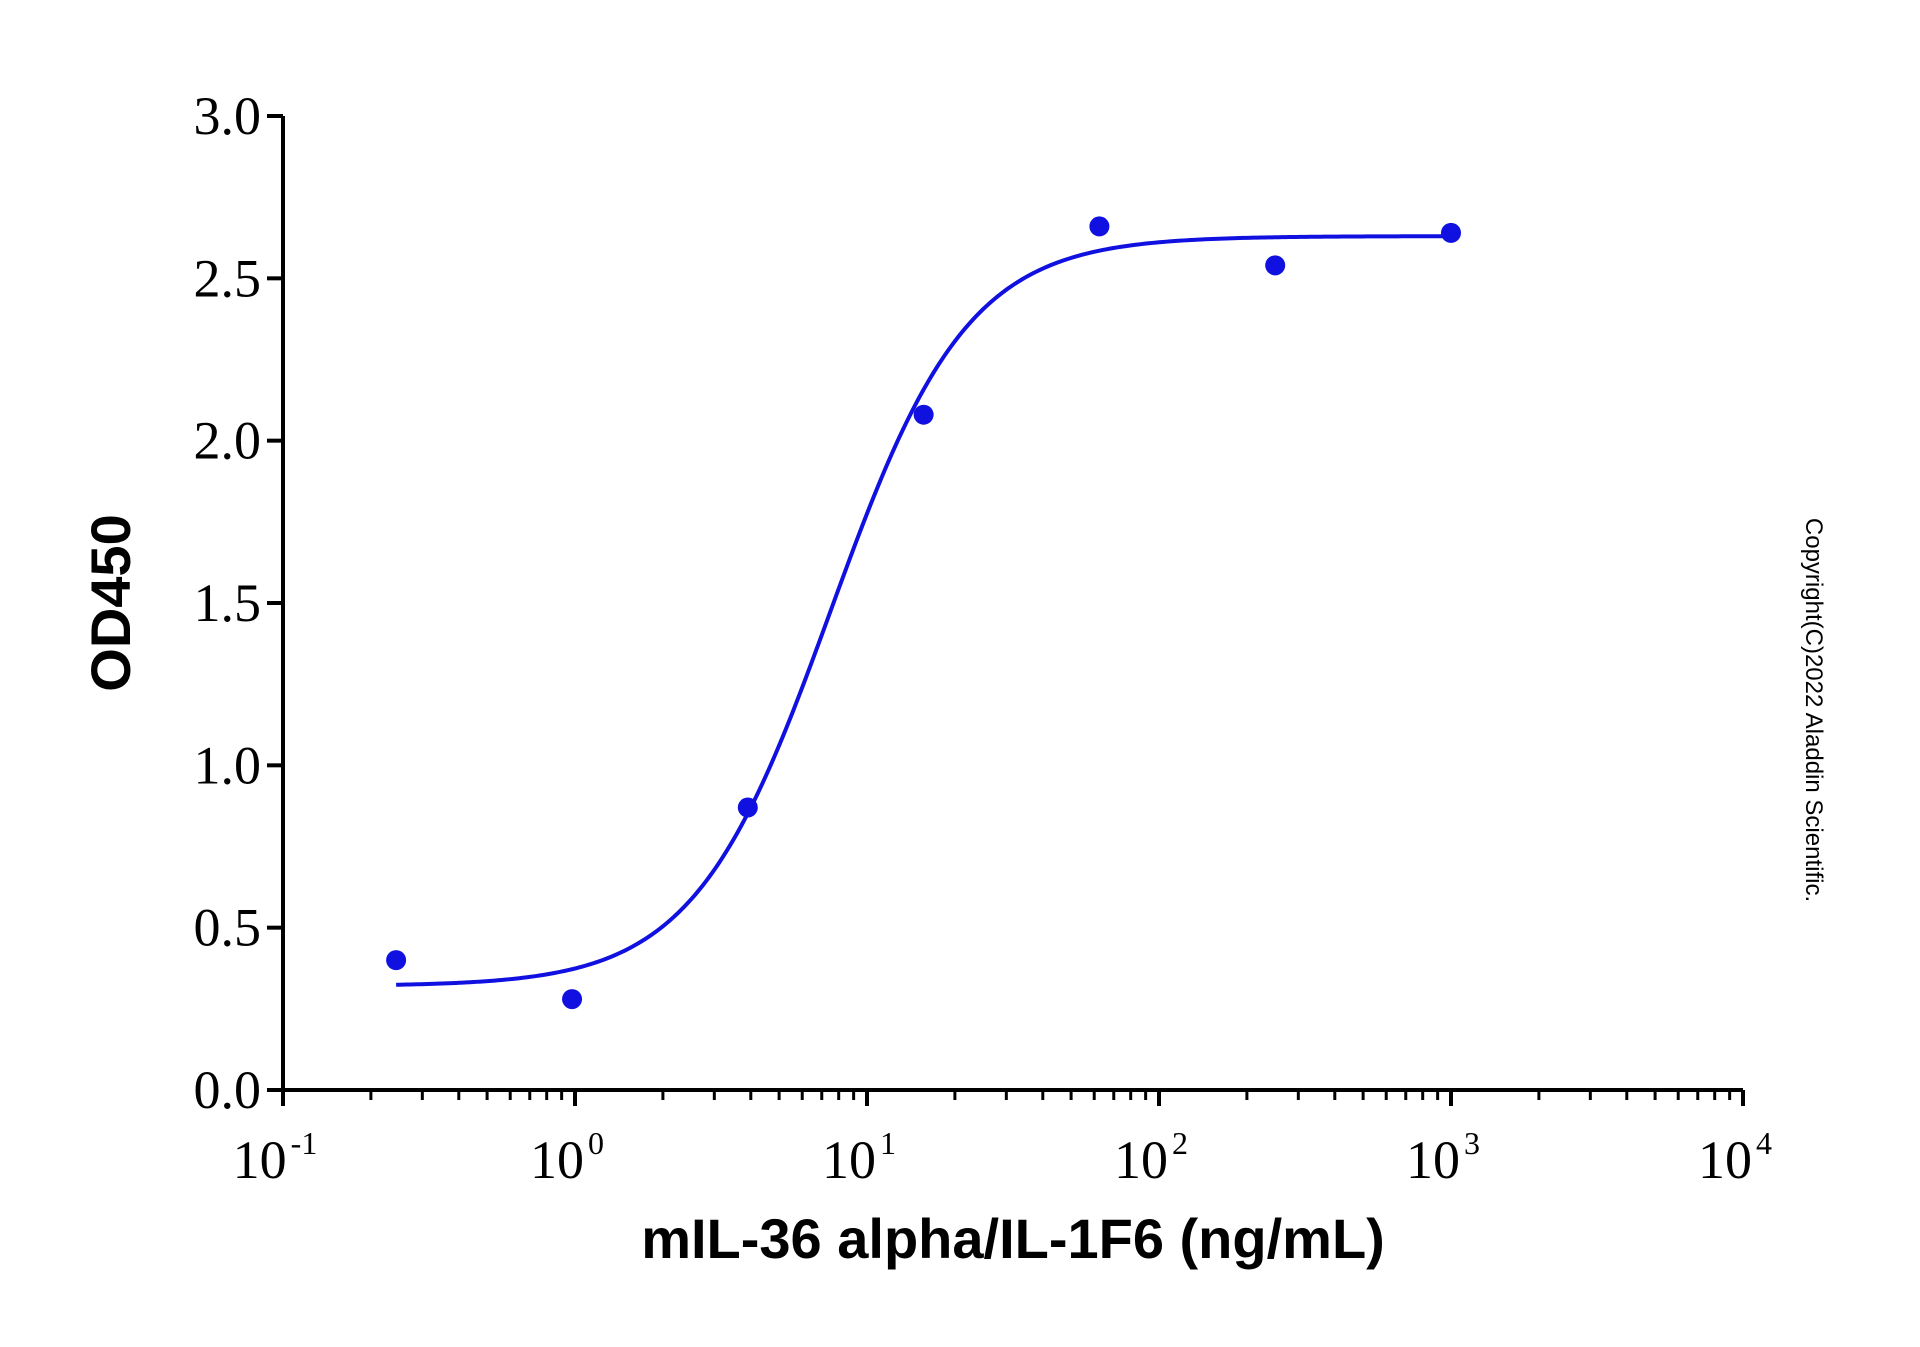 This screenshot has height=1347, width=1920. What do you see at coordinates (228, 441) in the screenshot?
I see `y-tick-label: 2.0` at bounding box center [228, 441].